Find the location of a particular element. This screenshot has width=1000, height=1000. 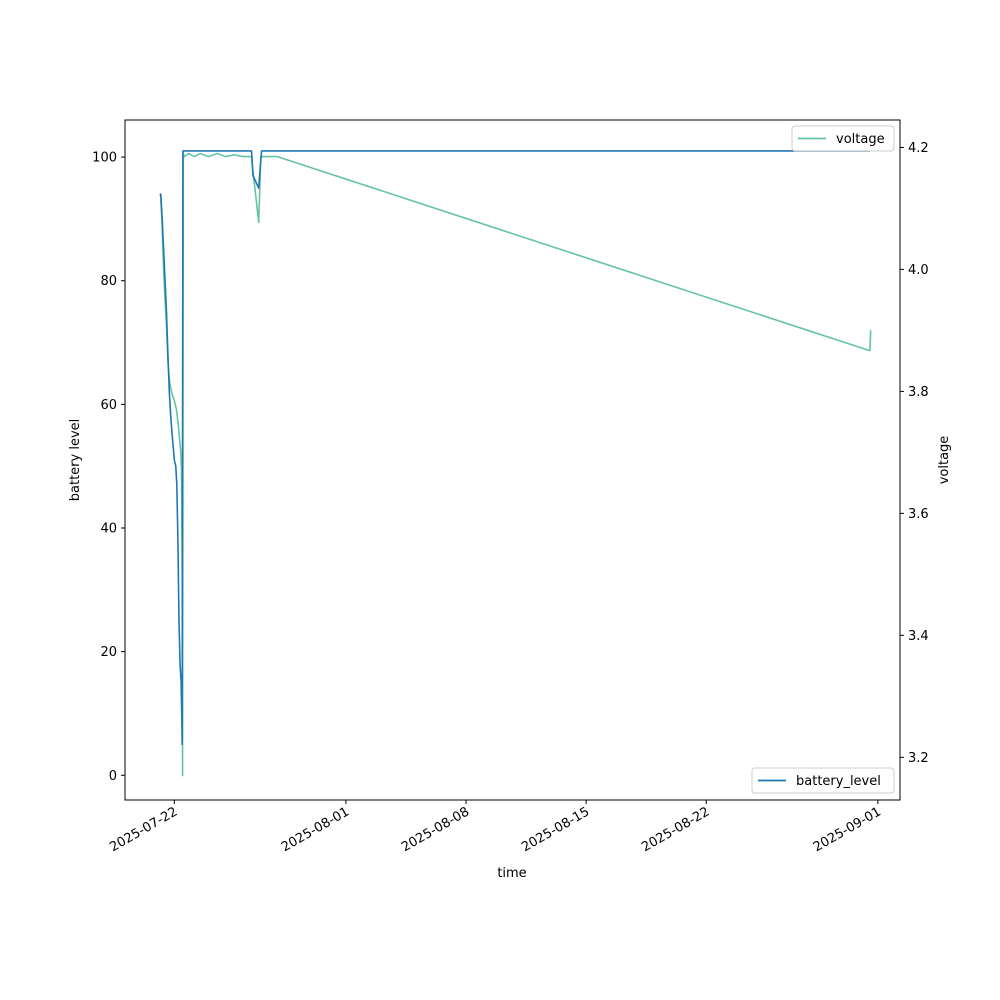

legend-voltage: voltage is located at coordinates (843, 138).